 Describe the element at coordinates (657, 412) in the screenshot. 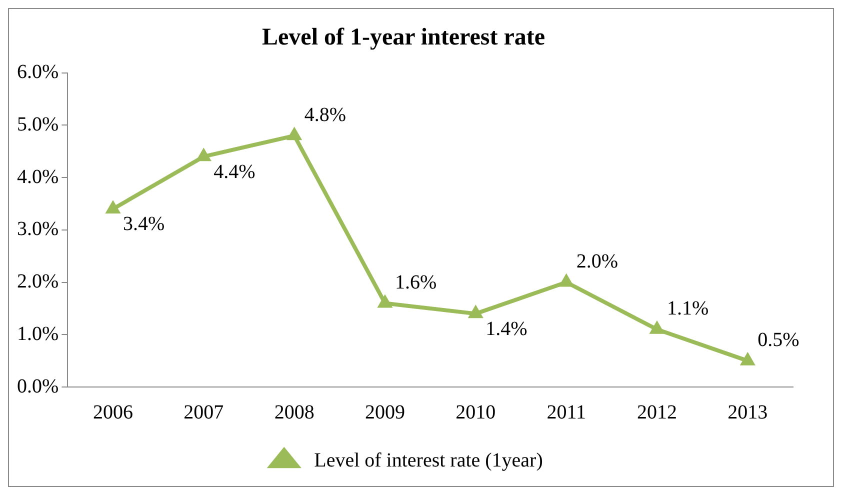

I see `x-tick-label: 2012` at that location.